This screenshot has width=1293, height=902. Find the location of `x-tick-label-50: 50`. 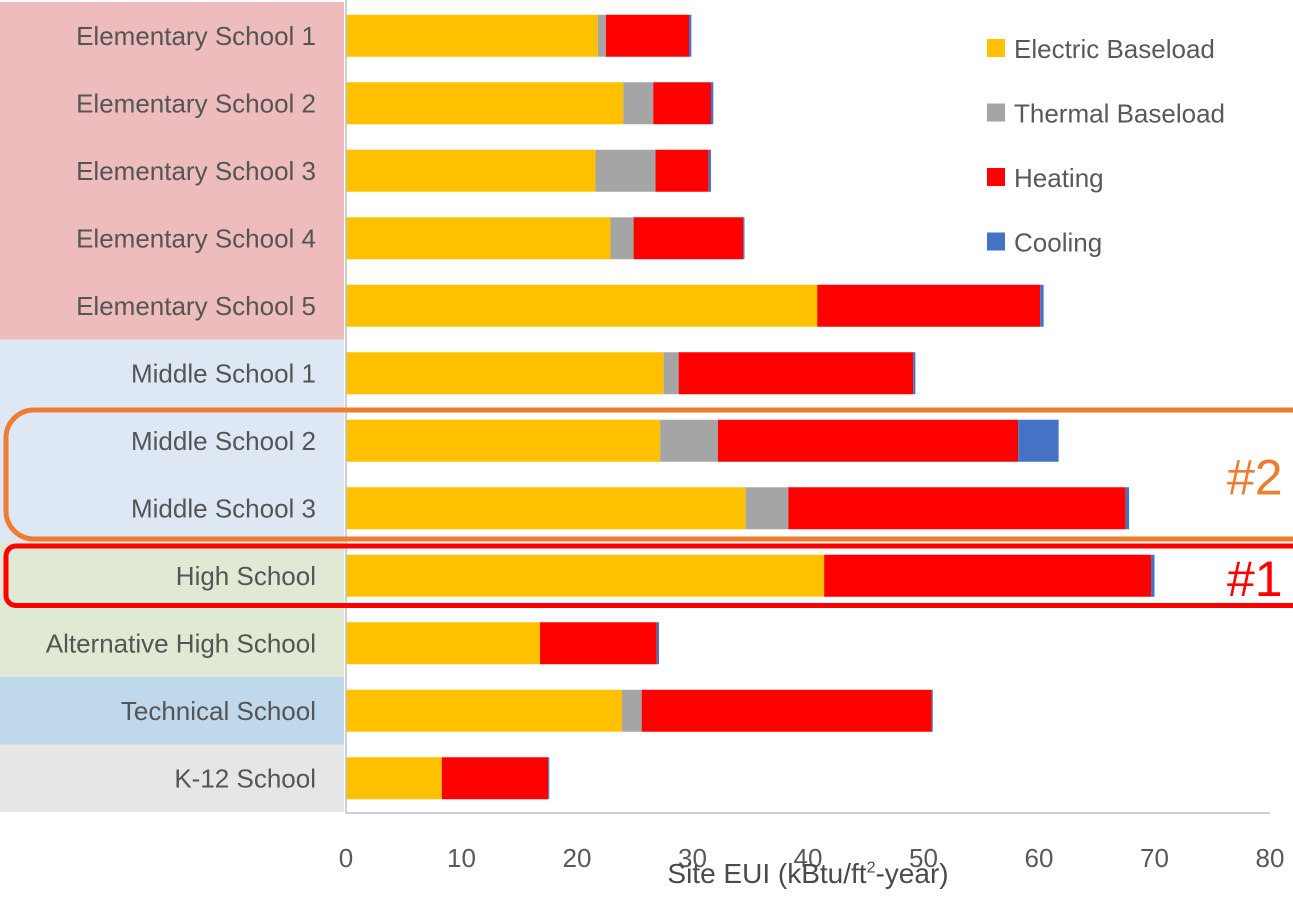

x-tick-label-50: 50 is located at coordinates (923, 858).